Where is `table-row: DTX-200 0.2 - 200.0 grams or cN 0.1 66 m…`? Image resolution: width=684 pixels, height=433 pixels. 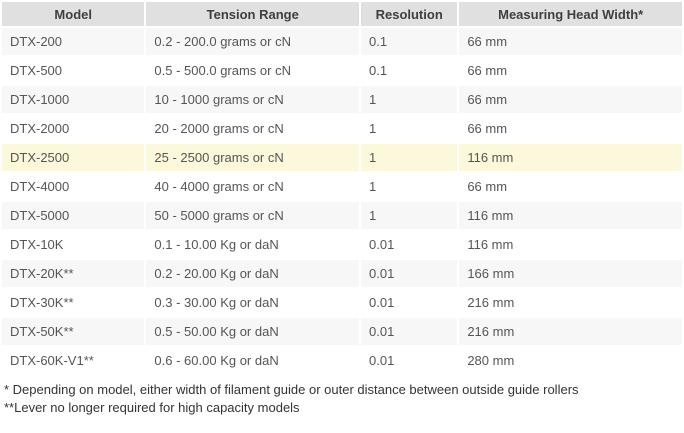
table-row: DTX-200 0.2 - 200.0 grams or cN 0.1 66 m… is located at coordinates (342, 41).